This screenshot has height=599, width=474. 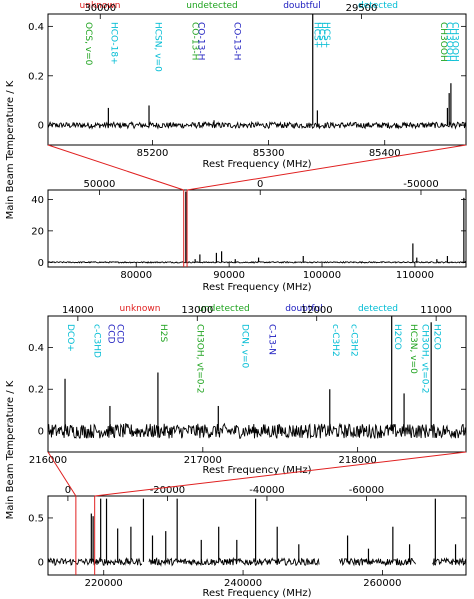 What do you see at coordinates (269, 153) in the screenshot?
I see `x-tick-label: 85300` at bounding box center [269, 153].